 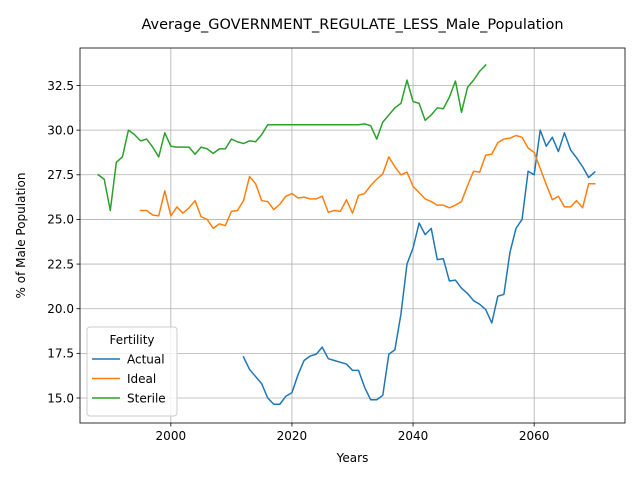 What do you see at coordinates (60, 220) in the screenshot?
I see `y-tick-label: 25.0` at bounding box center [60, 220].